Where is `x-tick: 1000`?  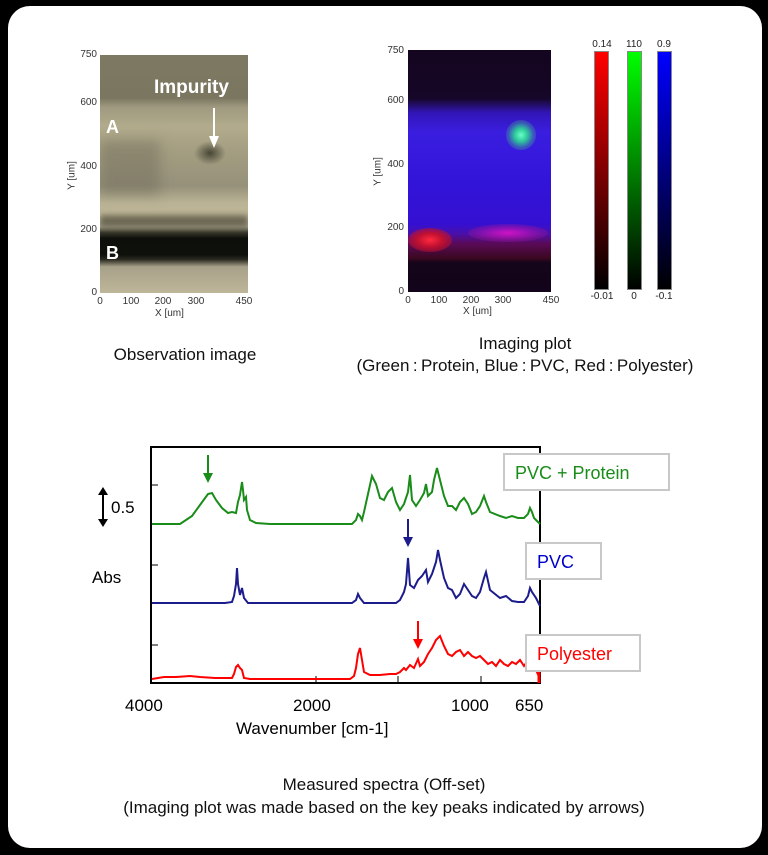
x-tick: 1000 is located at coordinates (470, 705).